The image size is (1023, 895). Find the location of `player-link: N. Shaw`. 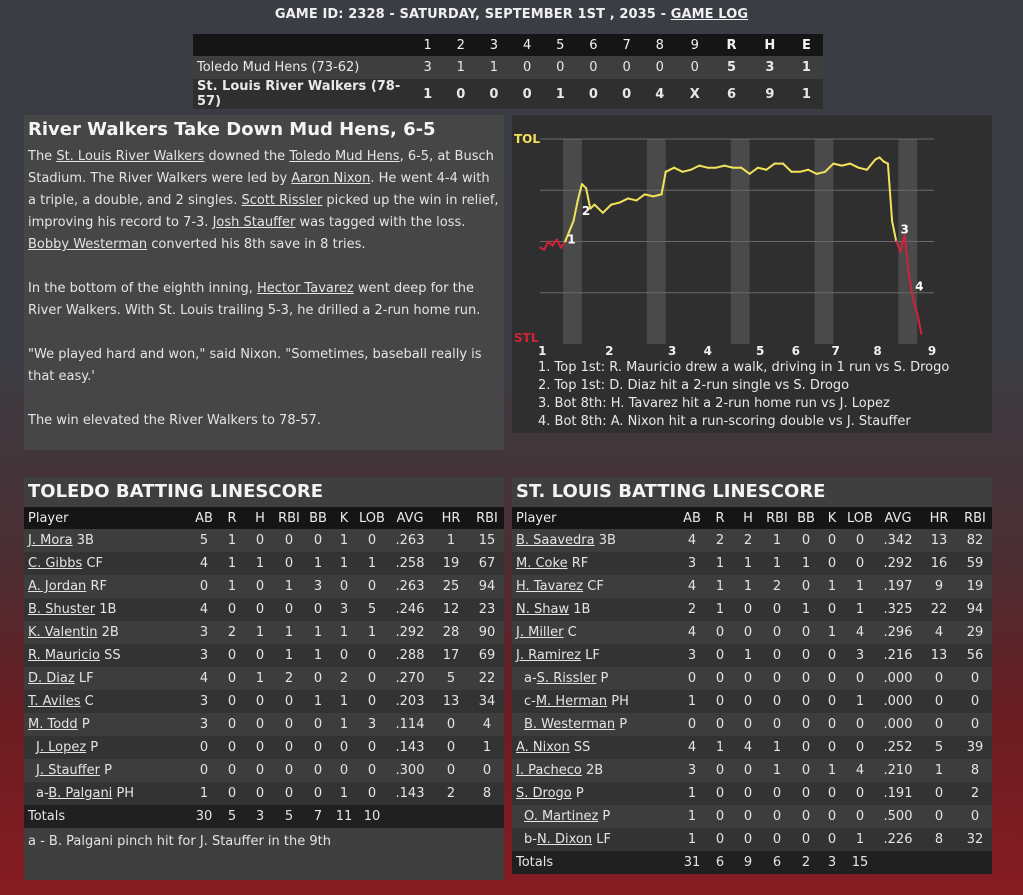

player-link: N. Shaw is located at coordinates (543, 609).